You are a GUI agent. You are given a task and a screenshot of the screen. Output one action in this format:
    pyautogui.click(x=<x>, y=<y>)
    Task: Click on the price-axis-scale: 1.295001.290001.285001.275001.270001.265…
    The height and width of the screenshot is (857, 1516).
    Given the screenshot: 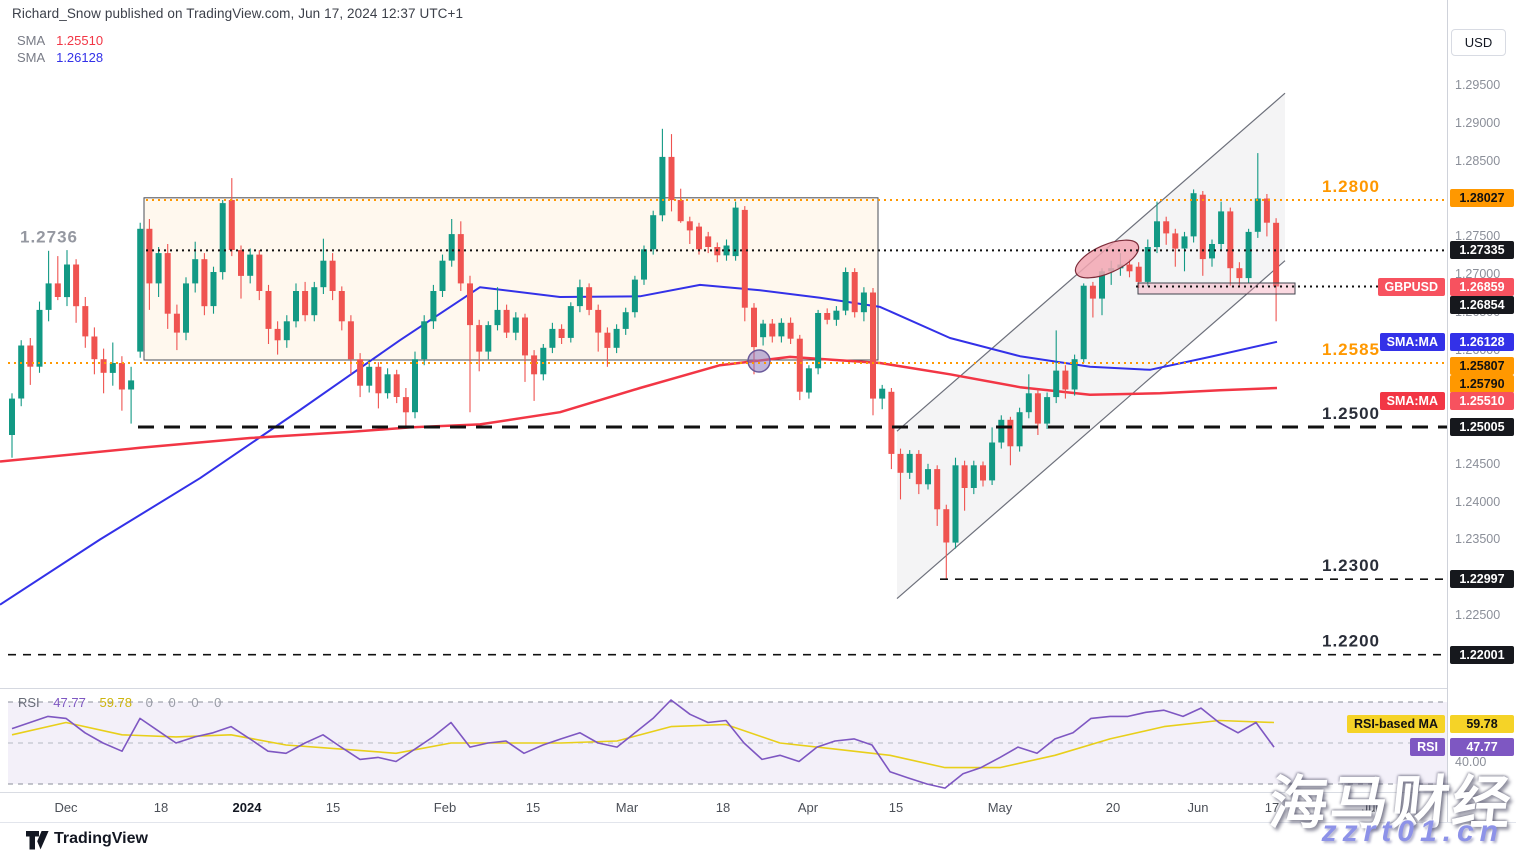 What is the action you would take?
    pyautogui.click(x=1481, y=411)
    